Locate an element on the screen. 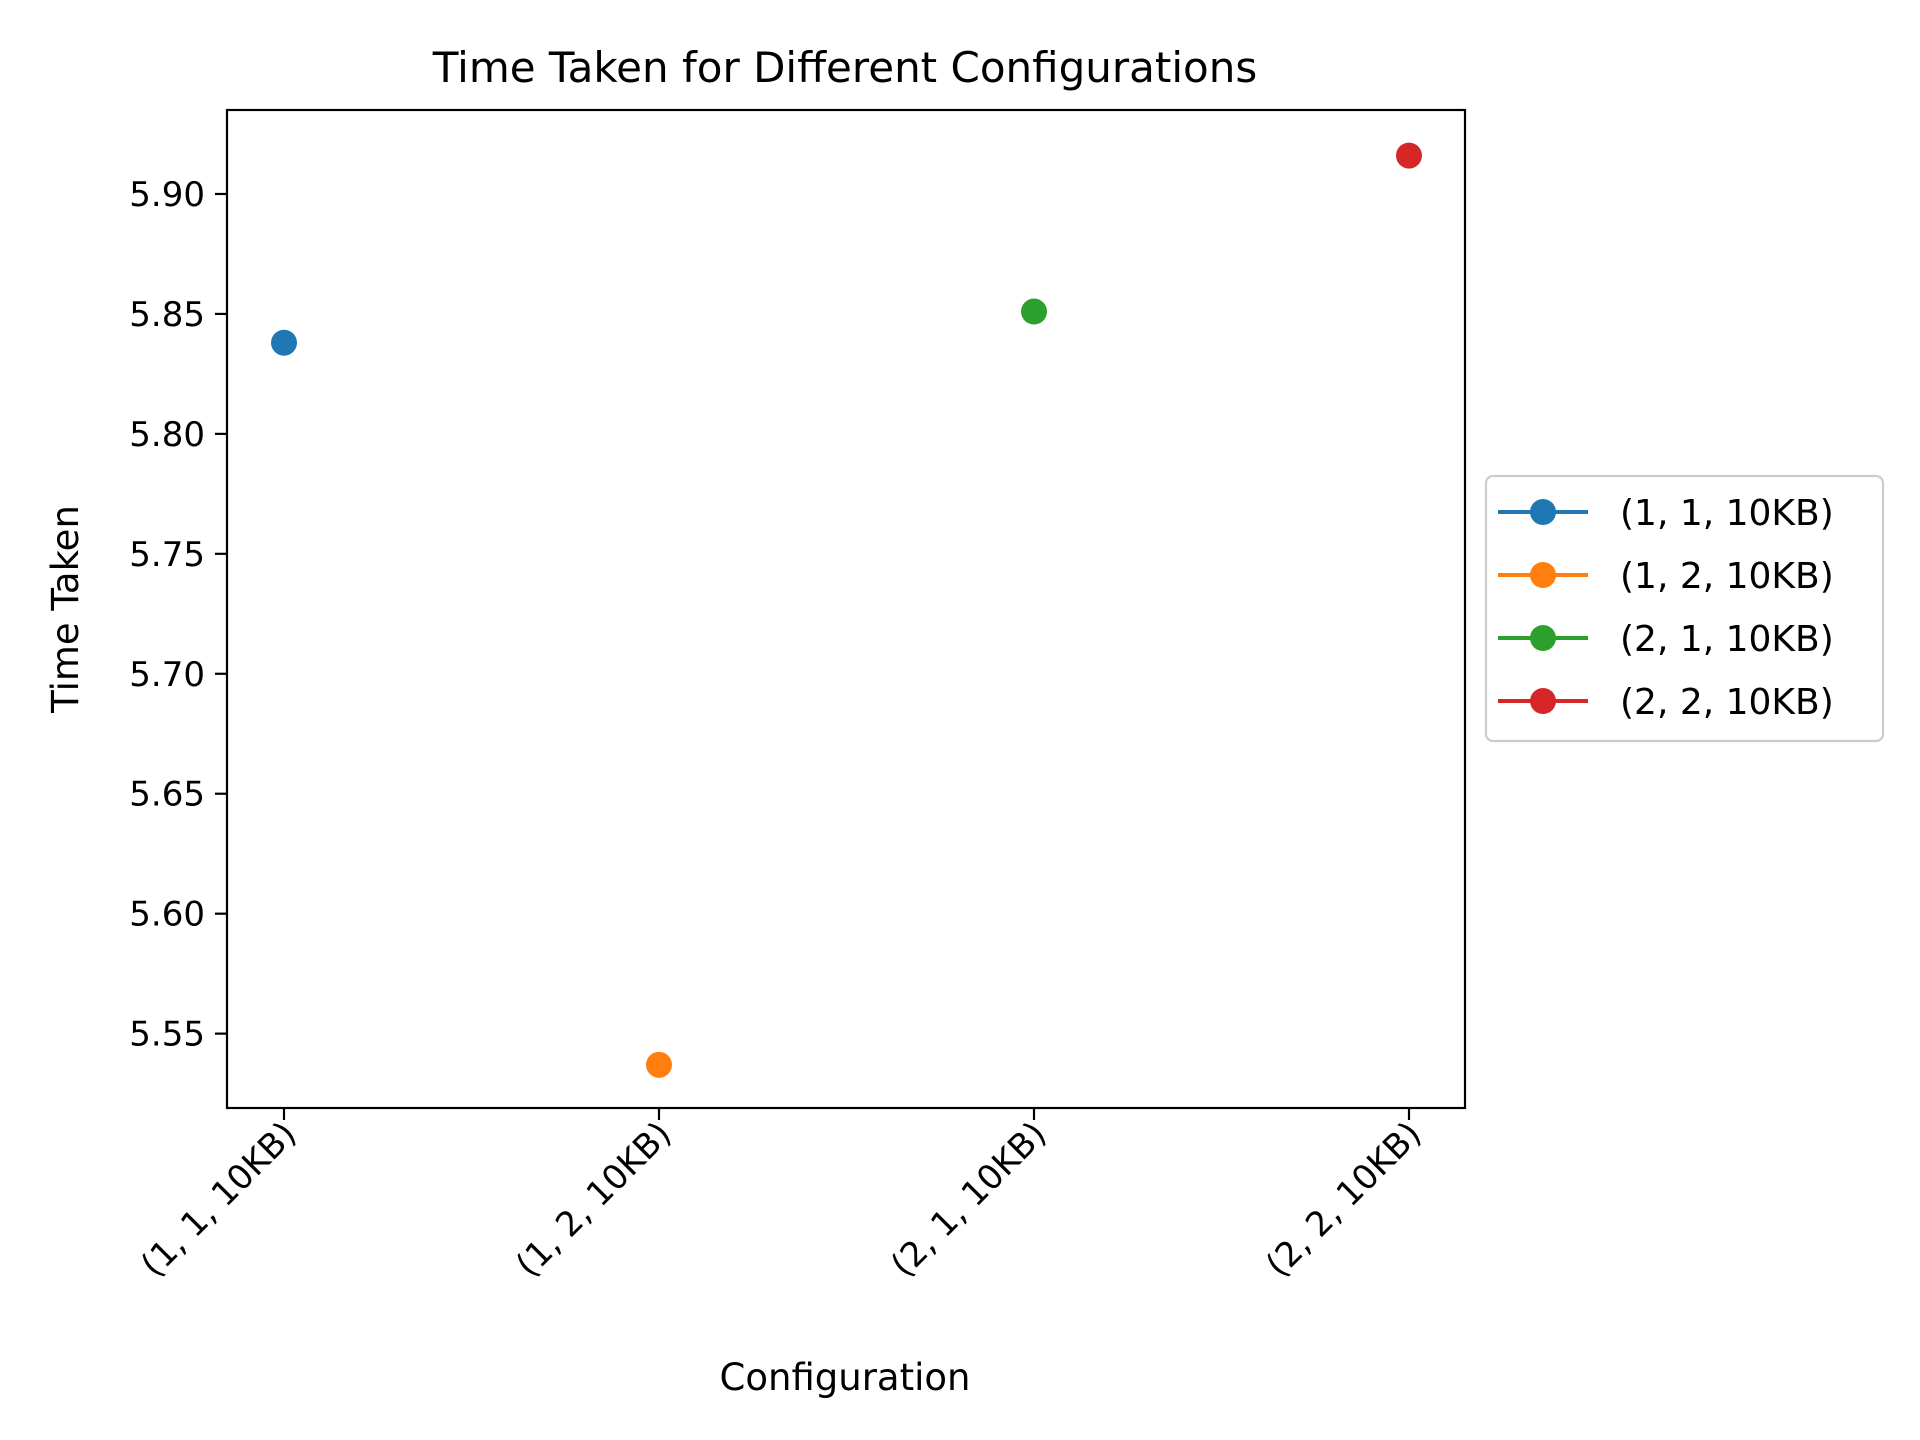 The width and height of the screenshot is (1920, 1440). y-tick-label: 5.75 is located at coordinates (167, 555).